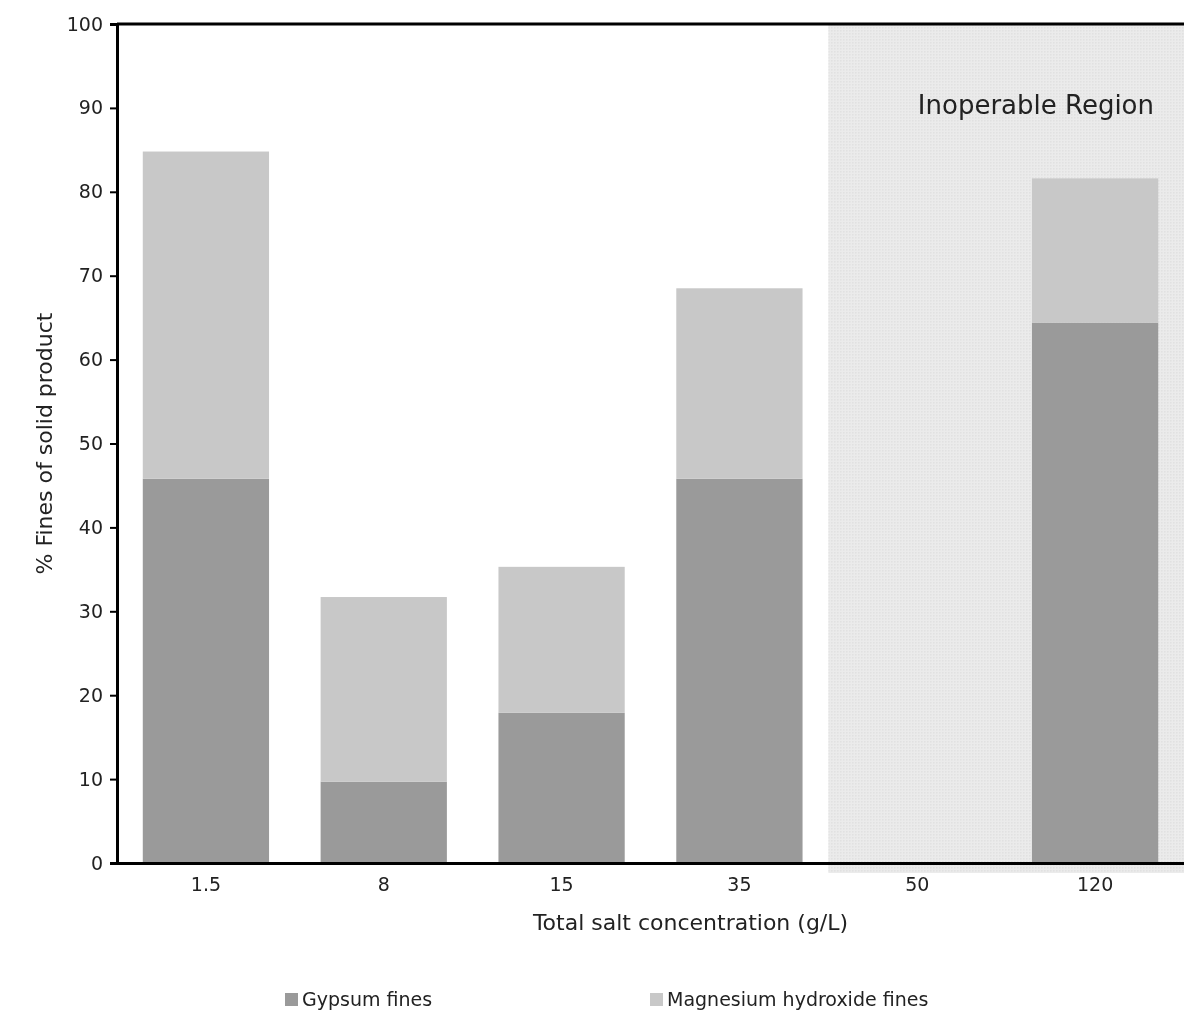  Describe the element at coordinates (206, 884) in the screenshot. I see `x-tick-label: 1.5` at that location.